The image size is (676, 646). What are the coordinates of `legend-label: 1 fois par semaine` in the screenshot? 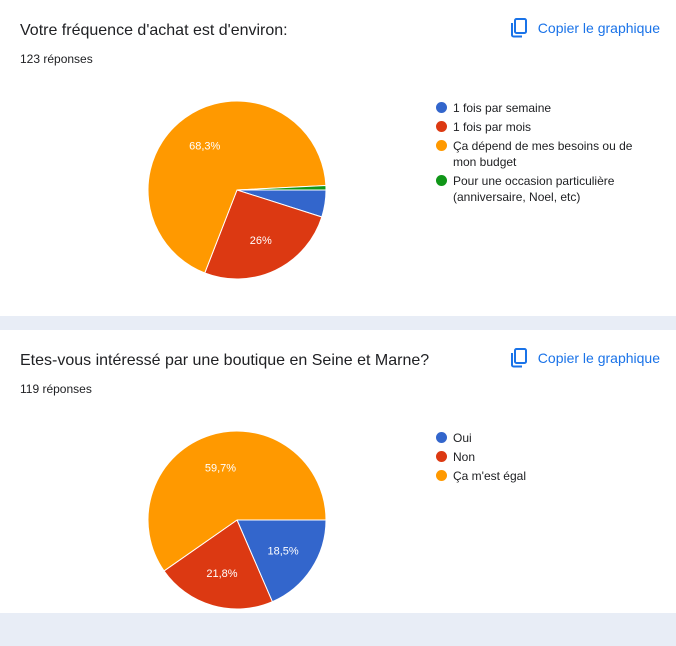 It's located at (502, 108).